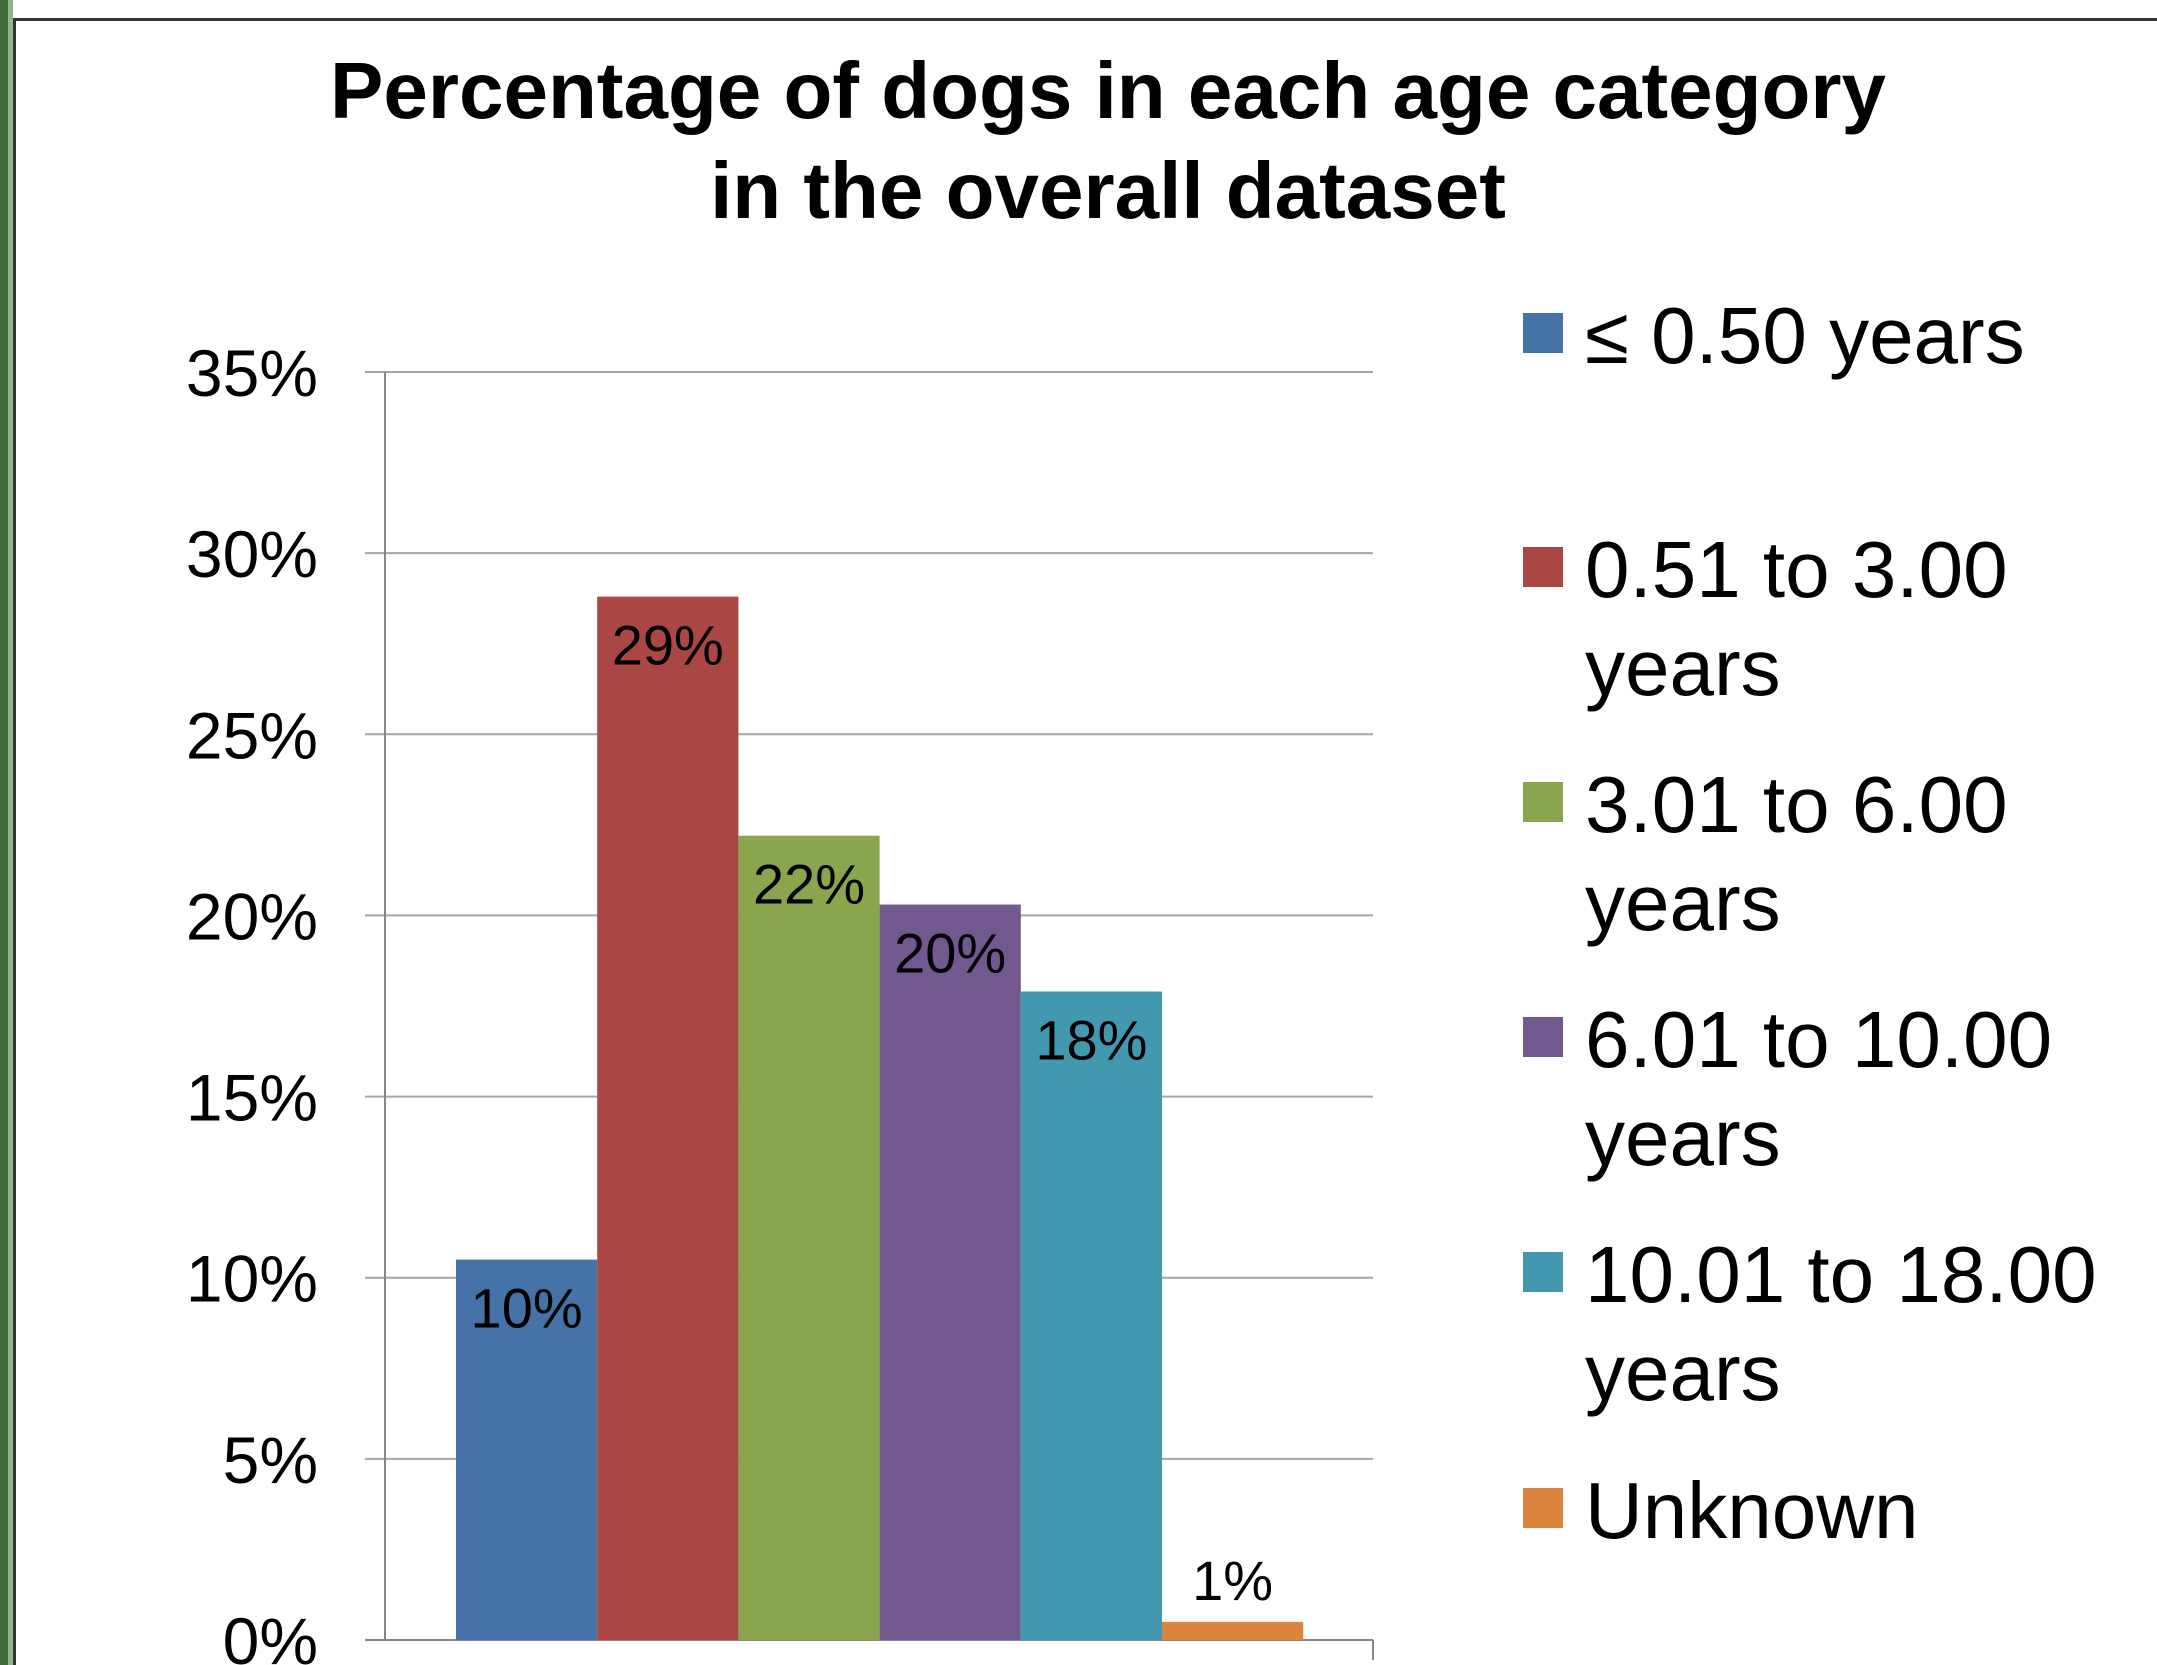  What do you see at coordinates (1232, 1580) in the screenshot?
I see `data-label: 1%` at bounding box center [1232, 1580].